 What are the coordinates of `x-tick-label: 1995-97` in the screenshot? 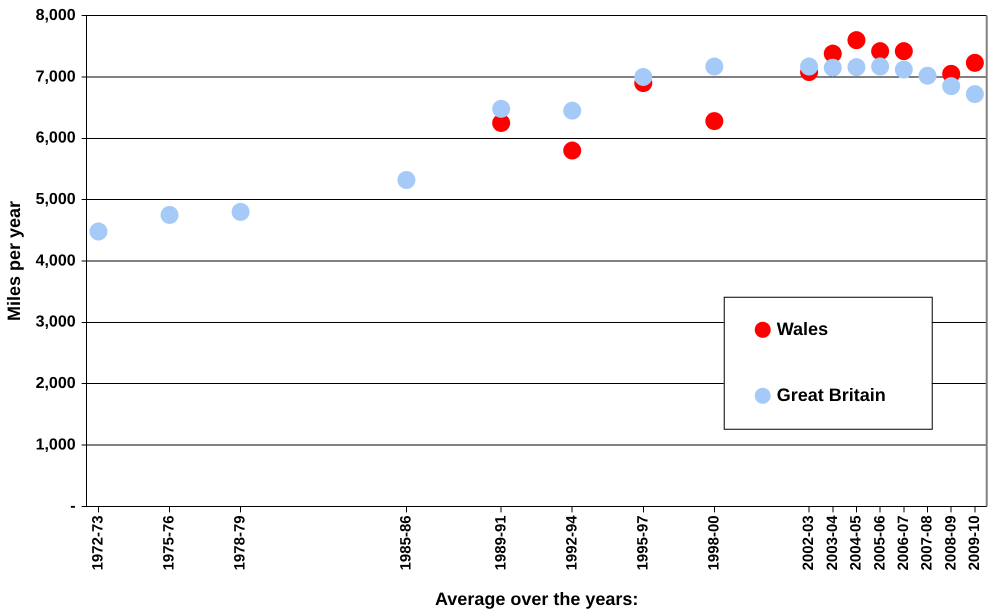 It's located at (643, 542).